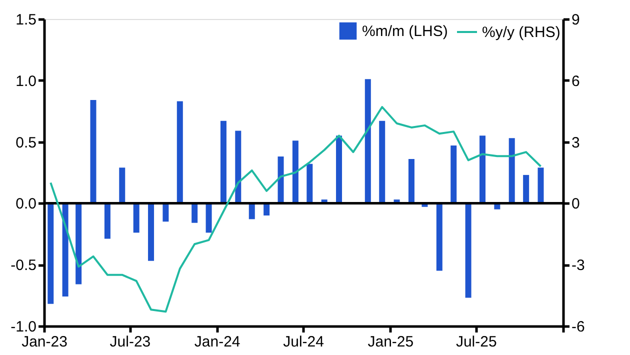 The width and height of the screenshot is (630, 355). I want to click on x-tick-label: Jul-23, so click(130, 342).